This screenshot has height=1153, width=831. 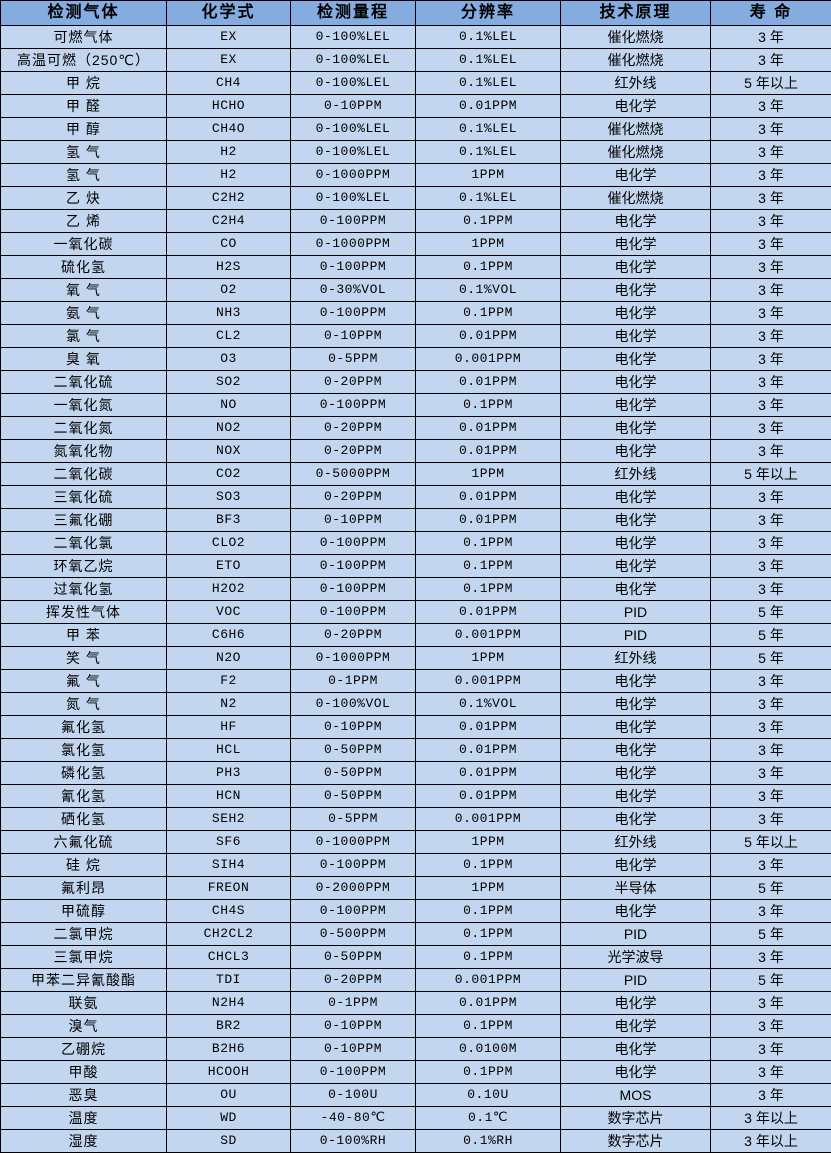 I want to click on cell-formula: CH4O, so click(x=229, y=129).